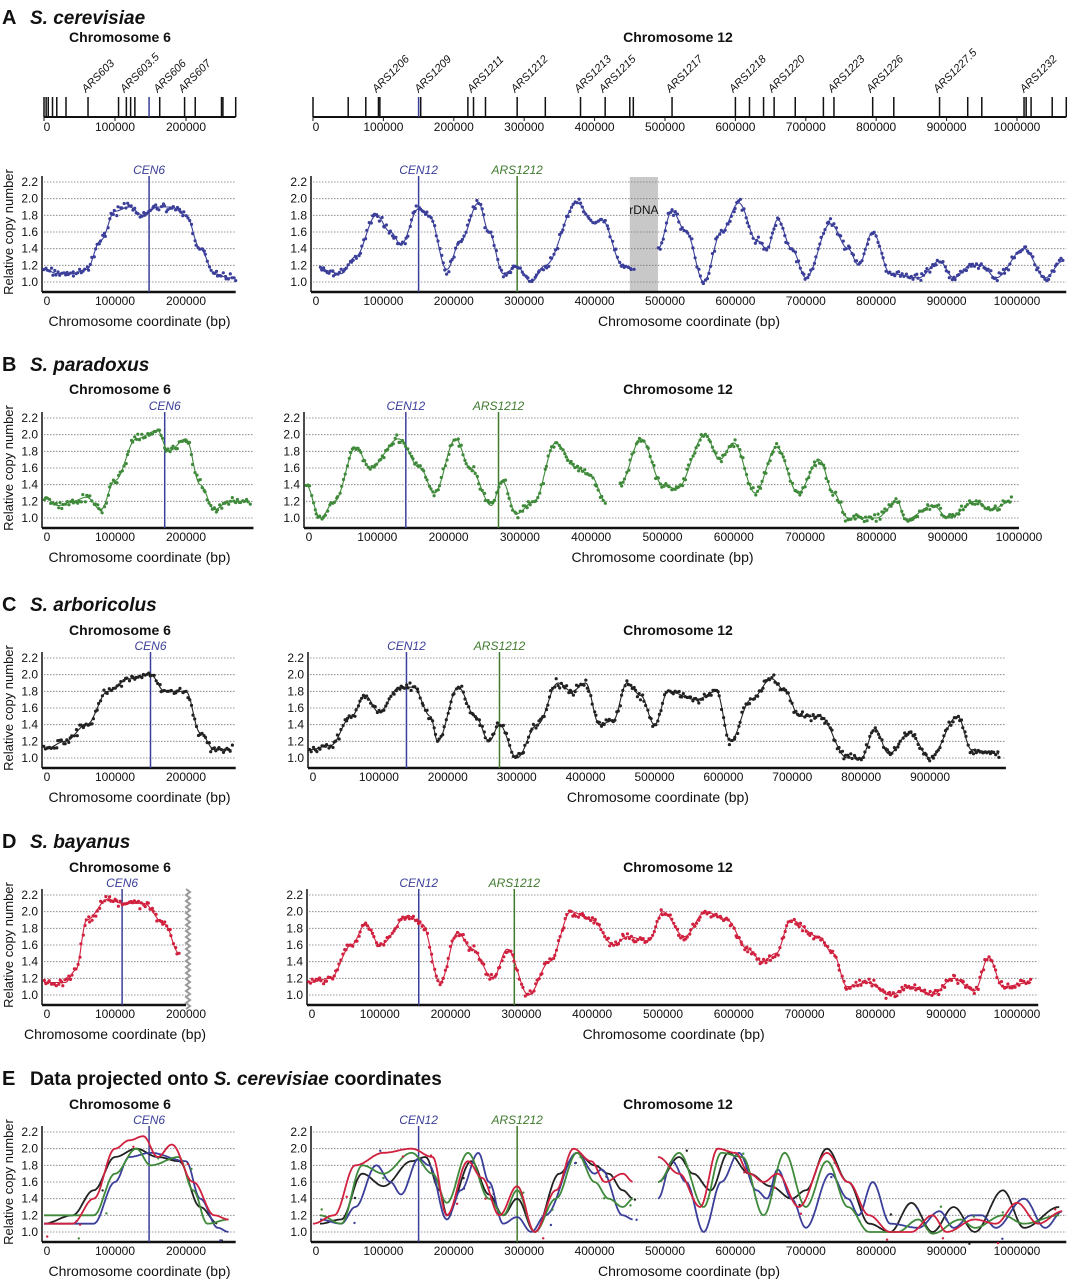 The width and height of the screenshot is (1072, 1280). I want to click on ars-label: ARS1217, so click(684, 74).